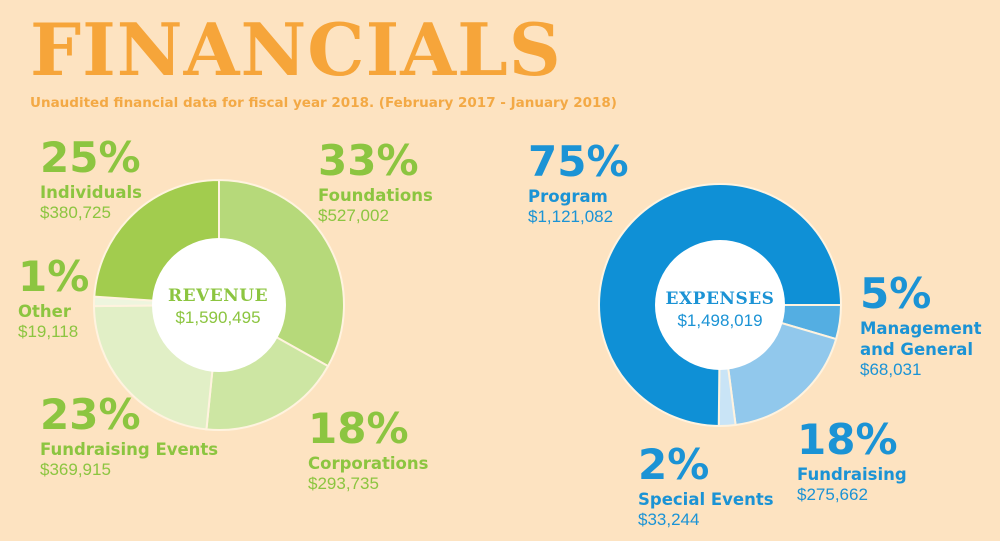  I want to click on corporations-amount: $293,735, so click(343, 483).